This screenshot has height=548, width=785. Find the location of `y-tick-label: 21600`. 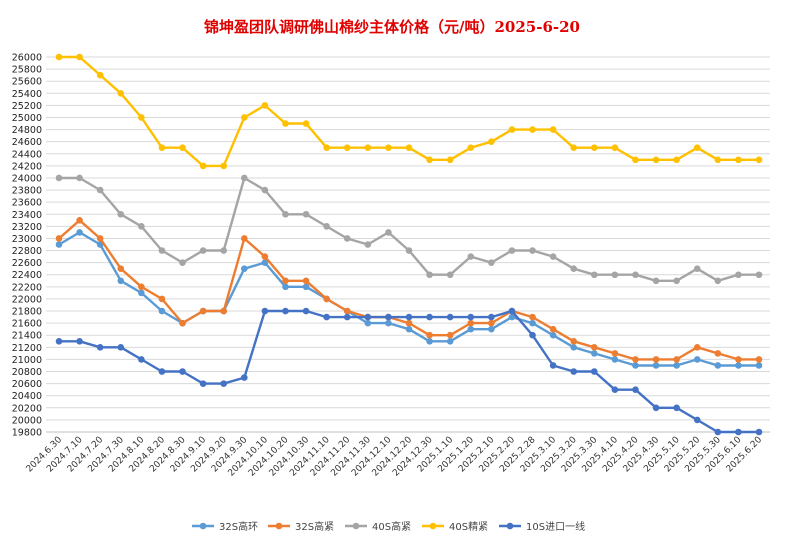

y-tick-label: 21600 is located at coordinates (27, 324).